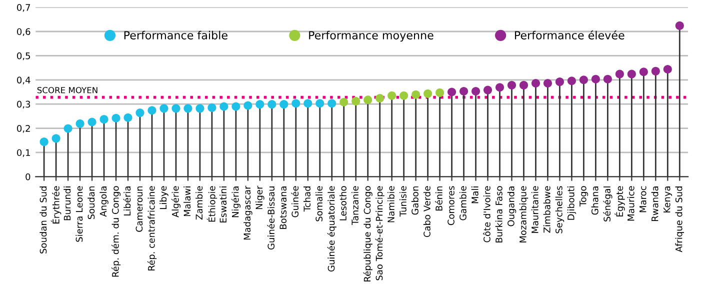 The height and width of the screenshot is (292, 713). What do you see at coordinates (235, 202) in the screenshot?
I see `x-tick-label: Nigéria` at bounding box center [235, 202].